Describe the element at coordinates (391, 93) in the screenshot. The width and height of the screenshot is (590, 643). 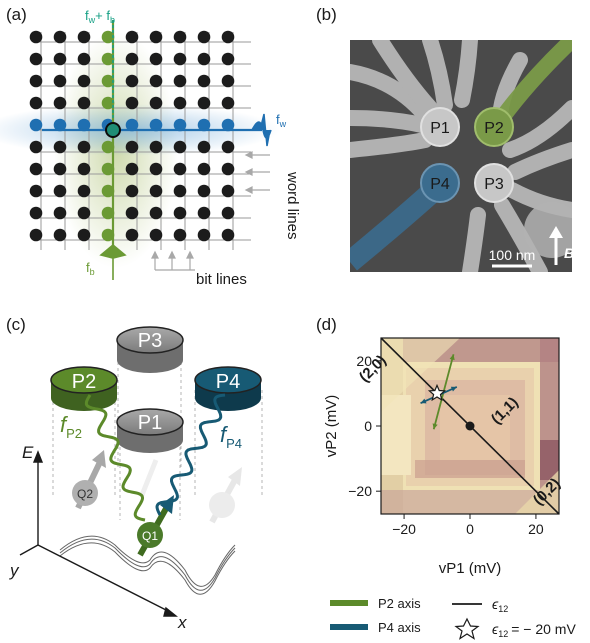
I see `gate-finger` at that location.